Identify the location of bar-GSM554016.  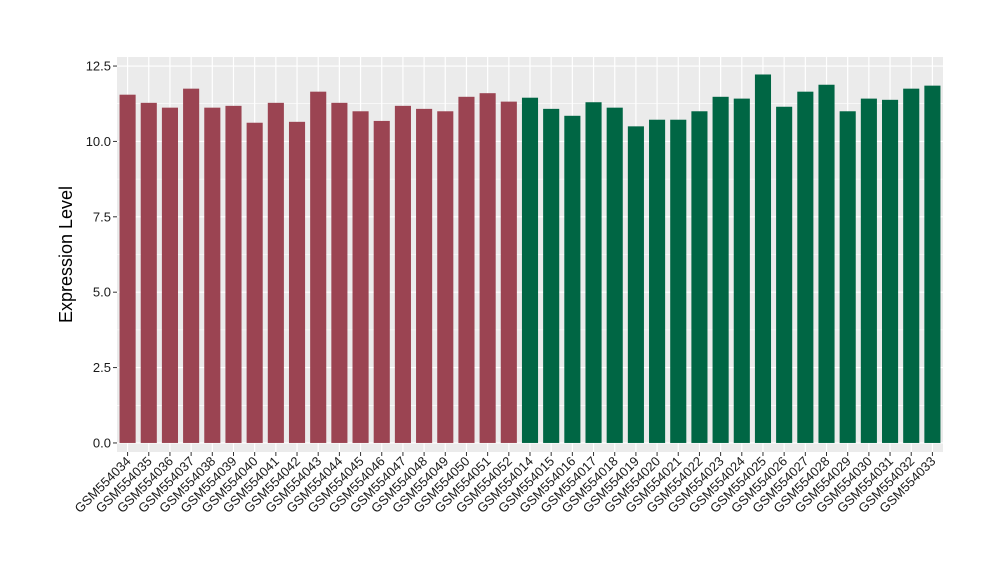
(572, 279).